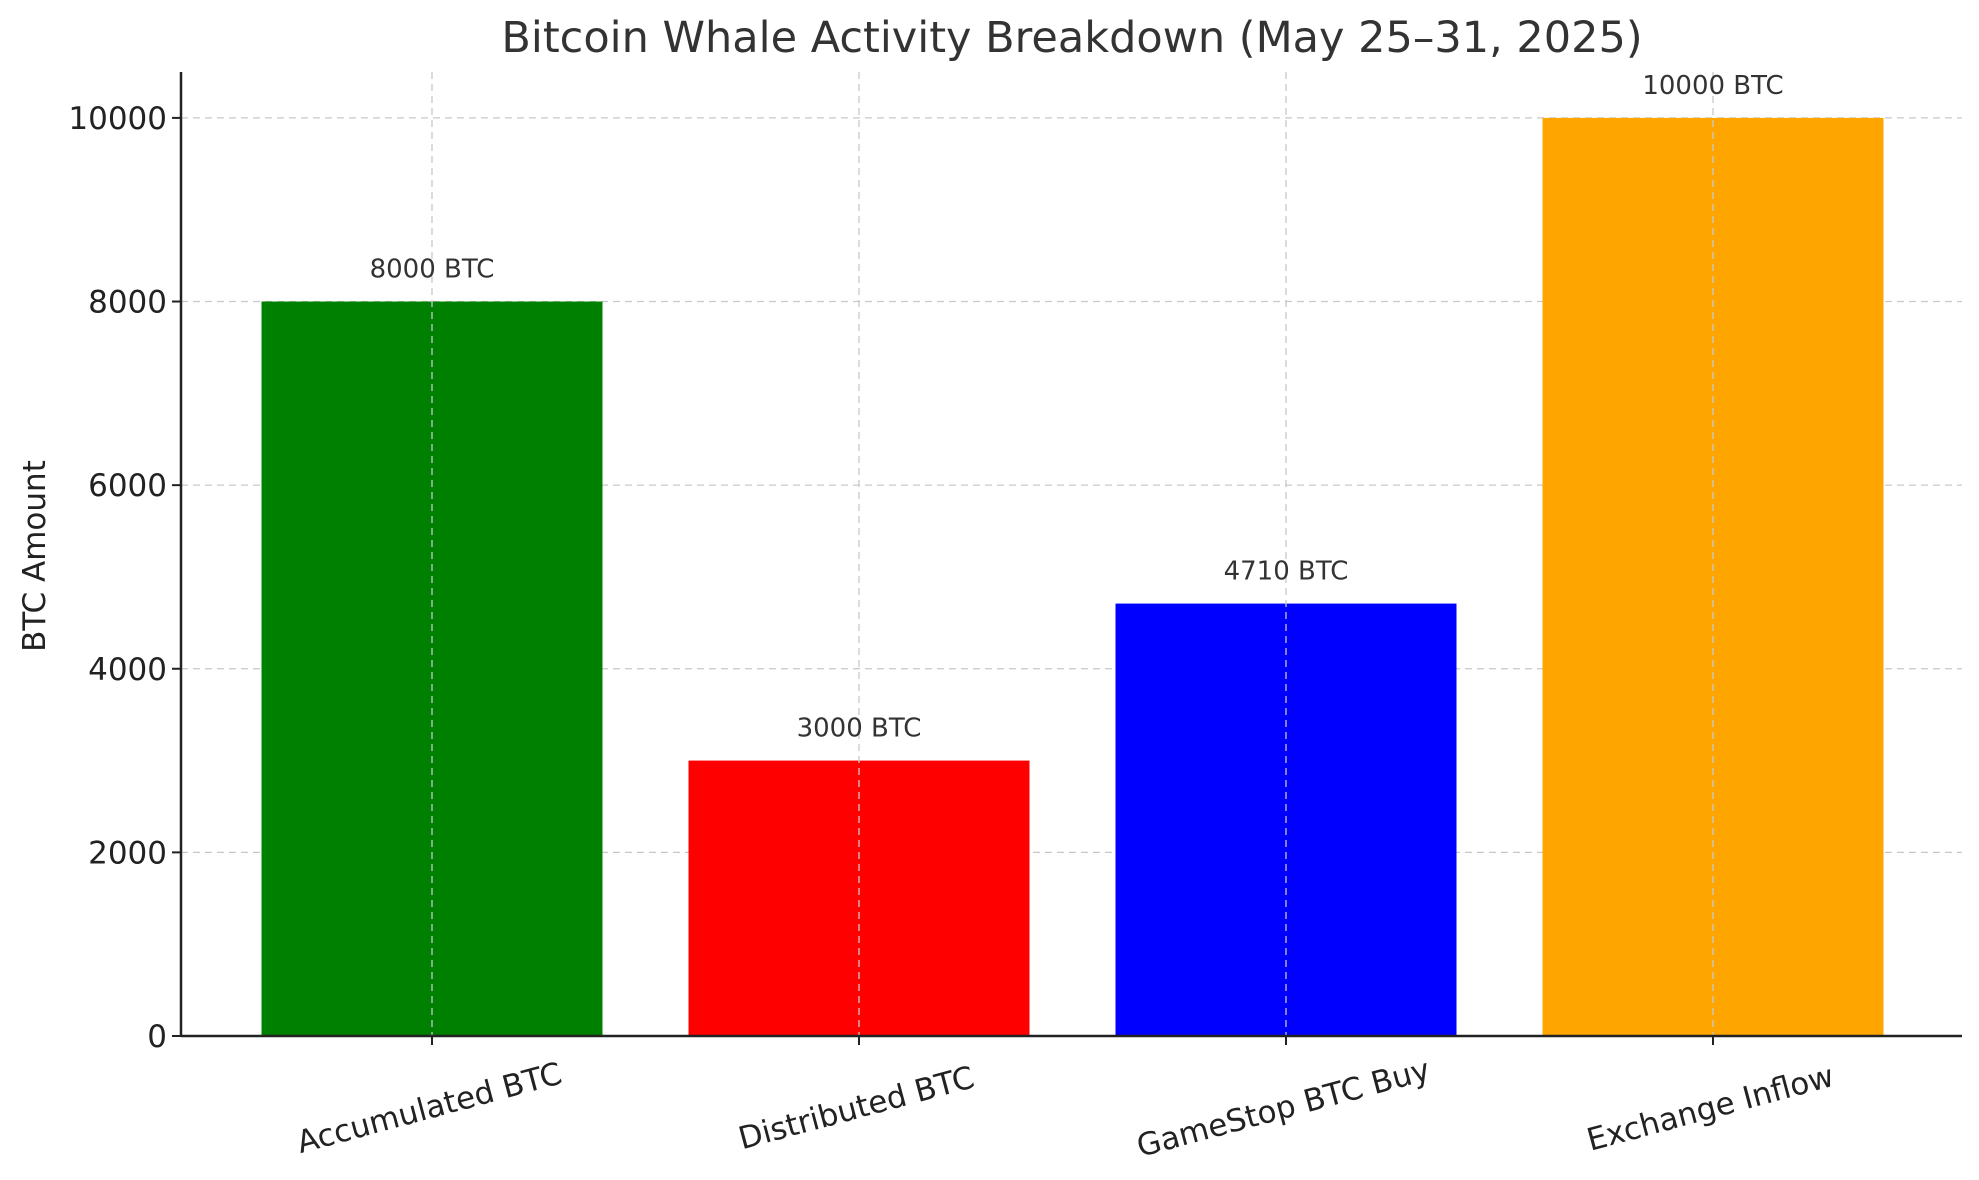  I want to click on x-tick-label: Exchange Inflow, so click(1710, 1108).